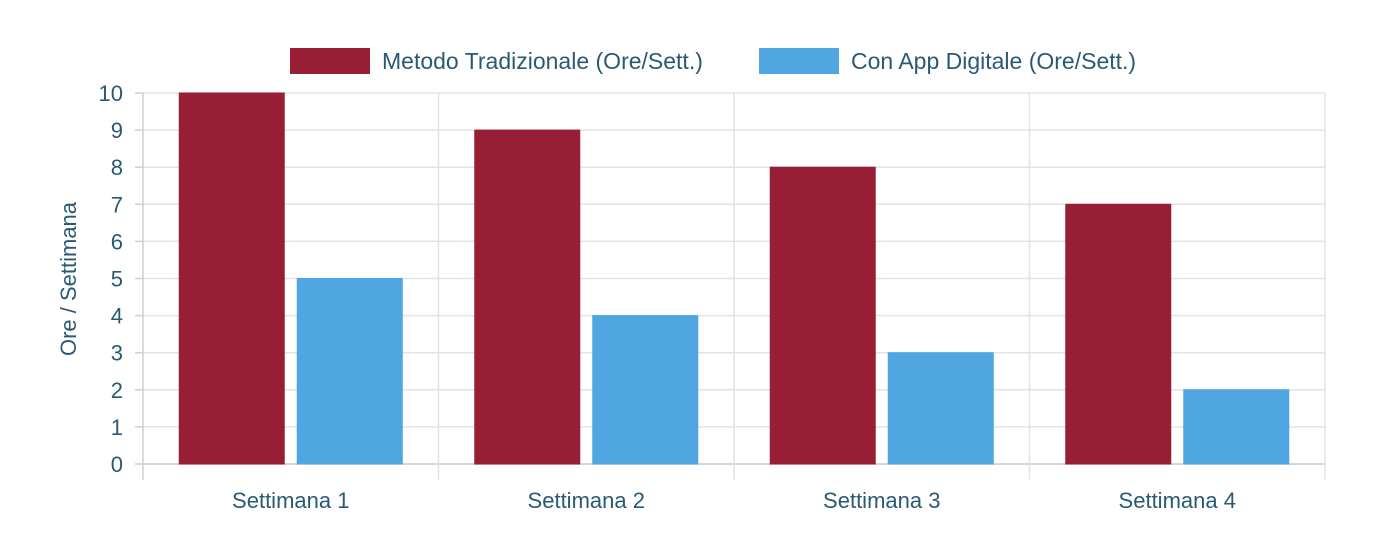 This screenshot has width=1382, height=534. I want to click on y-tick-label: 7, so click(117, 204).